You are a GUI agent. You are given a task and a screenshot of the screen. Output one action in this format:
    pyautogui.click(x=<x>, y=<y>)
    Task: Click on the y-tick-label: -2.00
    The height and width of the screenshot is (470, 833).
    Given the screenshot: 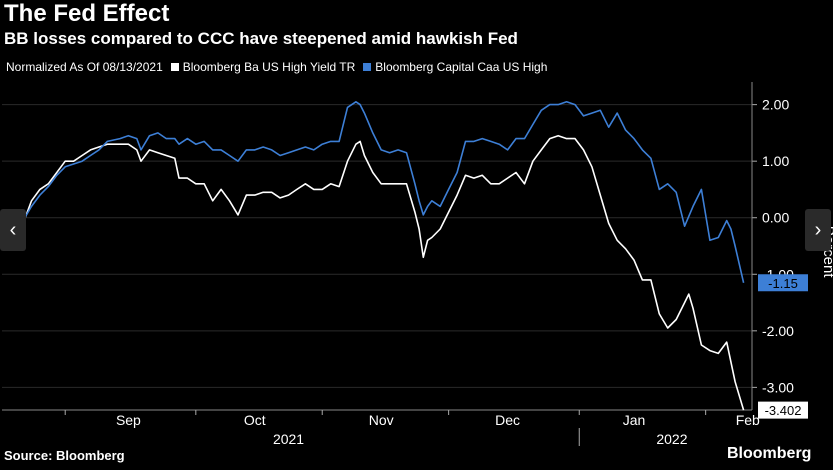 What is the action you would take?
    pyautogui.click(x=778, y=331)
    